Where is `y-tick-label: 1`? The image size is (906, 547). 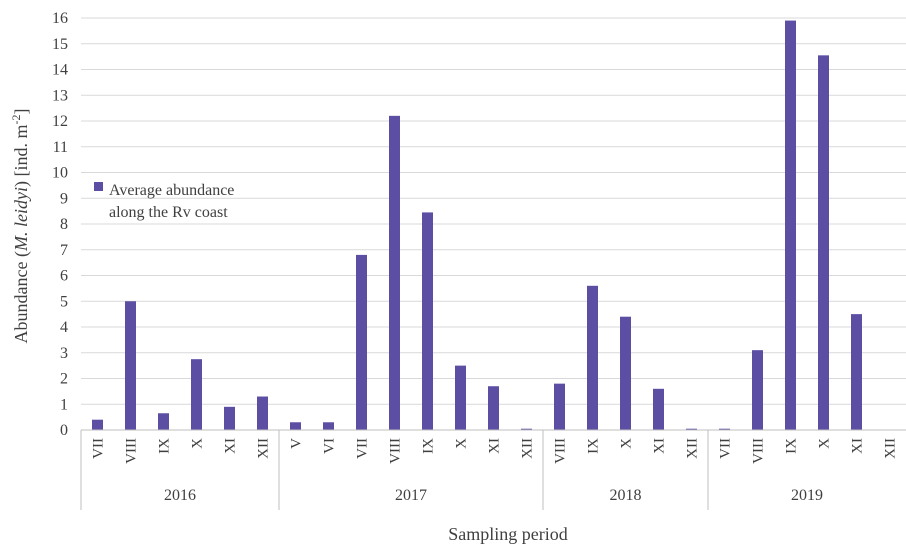 y-tick-label: 1 is located at coordinates (64, 404).